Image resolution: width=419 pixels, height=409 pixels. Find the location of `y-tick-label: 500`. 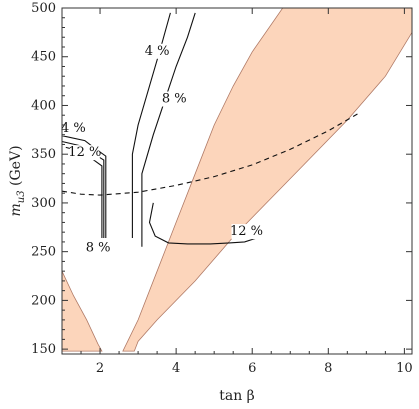

y-tick-label: 500 is located at coordinates (43, 8).